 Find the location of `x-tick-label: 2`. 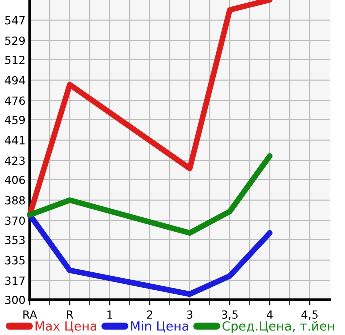

x-tick-label: 2 is located at coordinates (149, 314).